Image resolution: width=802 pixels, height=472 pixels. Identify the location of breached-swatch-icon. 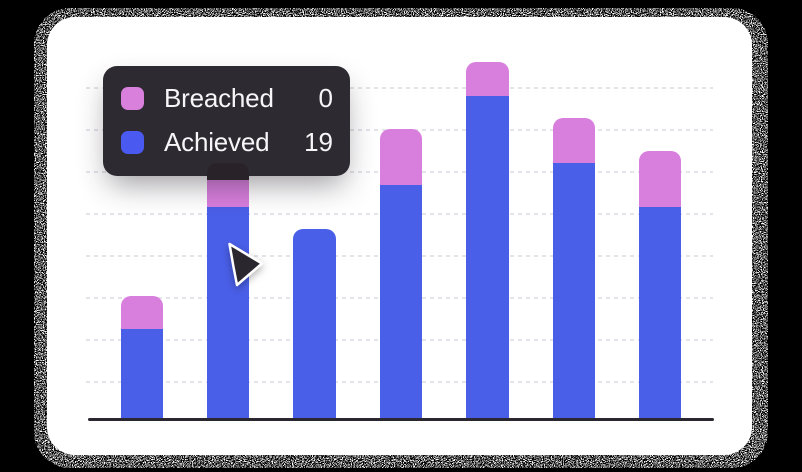
(132, 98).